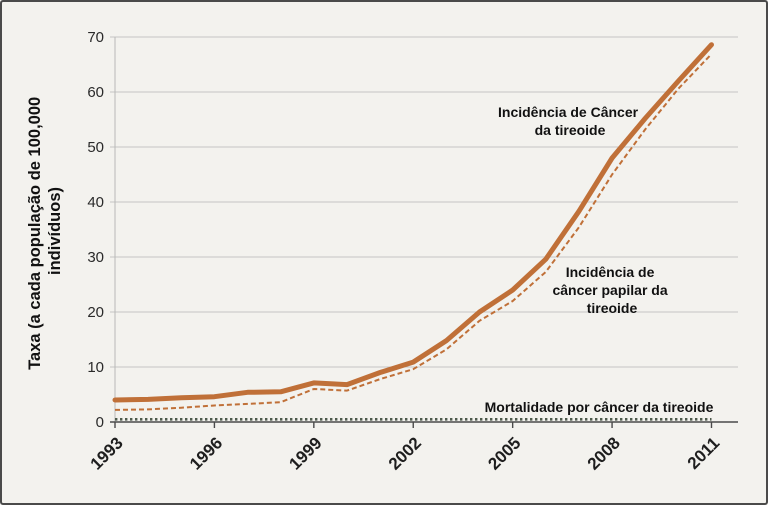  What do you see at coordinates (413, 425) in the screenshot?
I see `x-axis-tick-marks` at bounding box center [413, 425].